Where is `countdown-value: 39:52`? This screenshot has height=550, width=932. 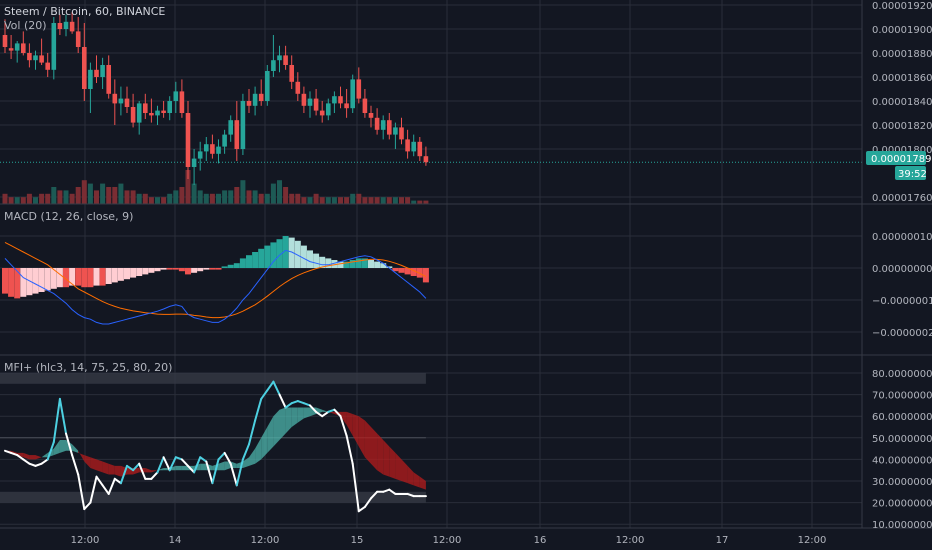 countdown-value: 39:52 is located at coordinates (912, 174).